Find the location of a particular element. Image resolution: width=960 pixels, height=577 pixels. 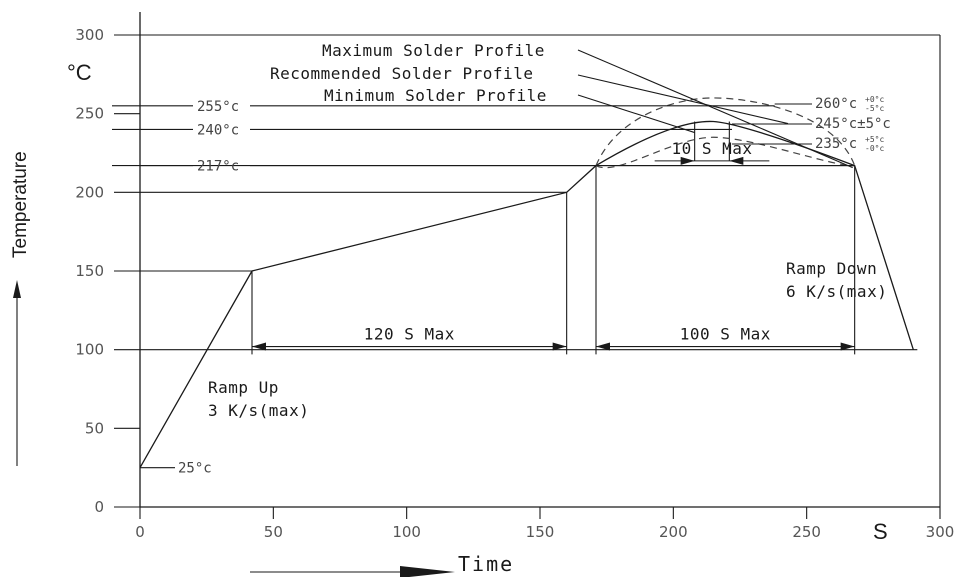

y-tick-label: 200 is located at coordinates (89, 192).